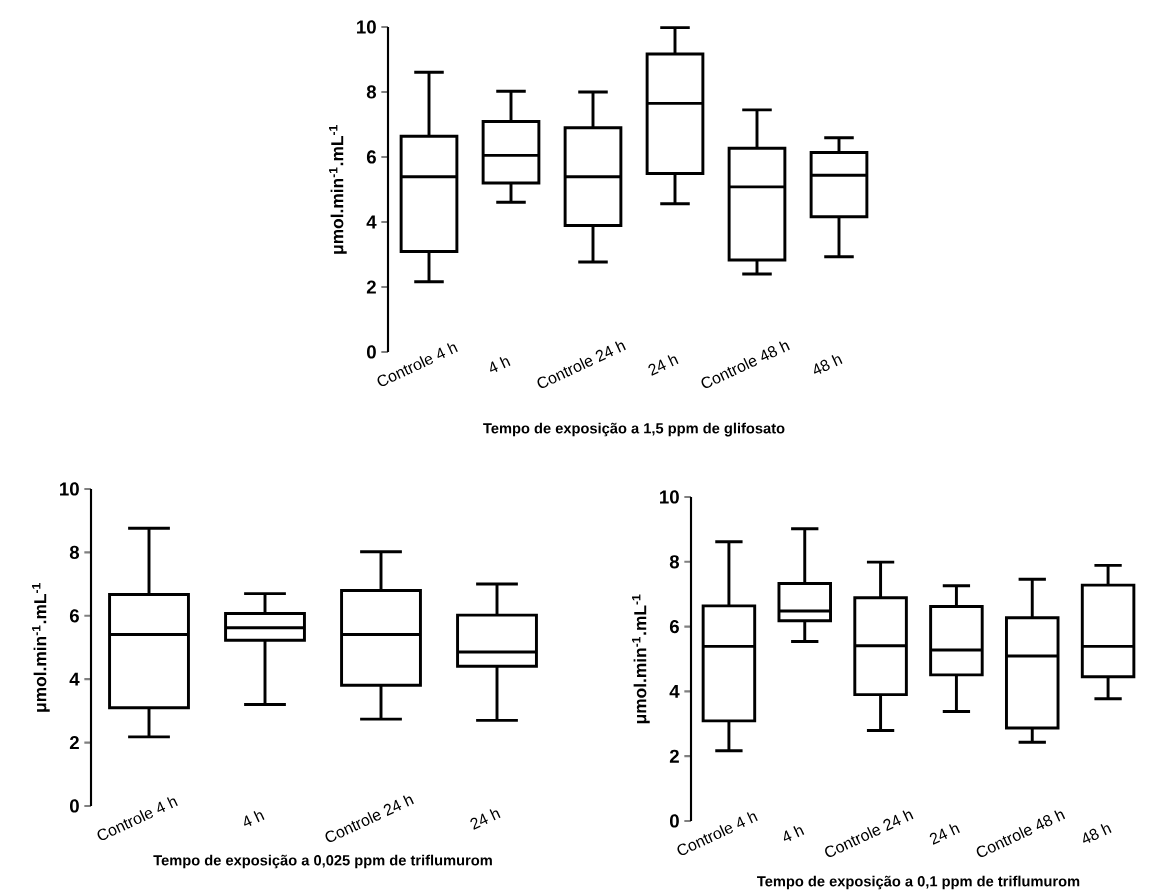 This screenshot has height=895, width=1157. Describe the element at coordinates (322, 861) in the screenshot. I see `x-axis-title: Tempo de exposição a 0,025 ppm de triflumurom` at that location.